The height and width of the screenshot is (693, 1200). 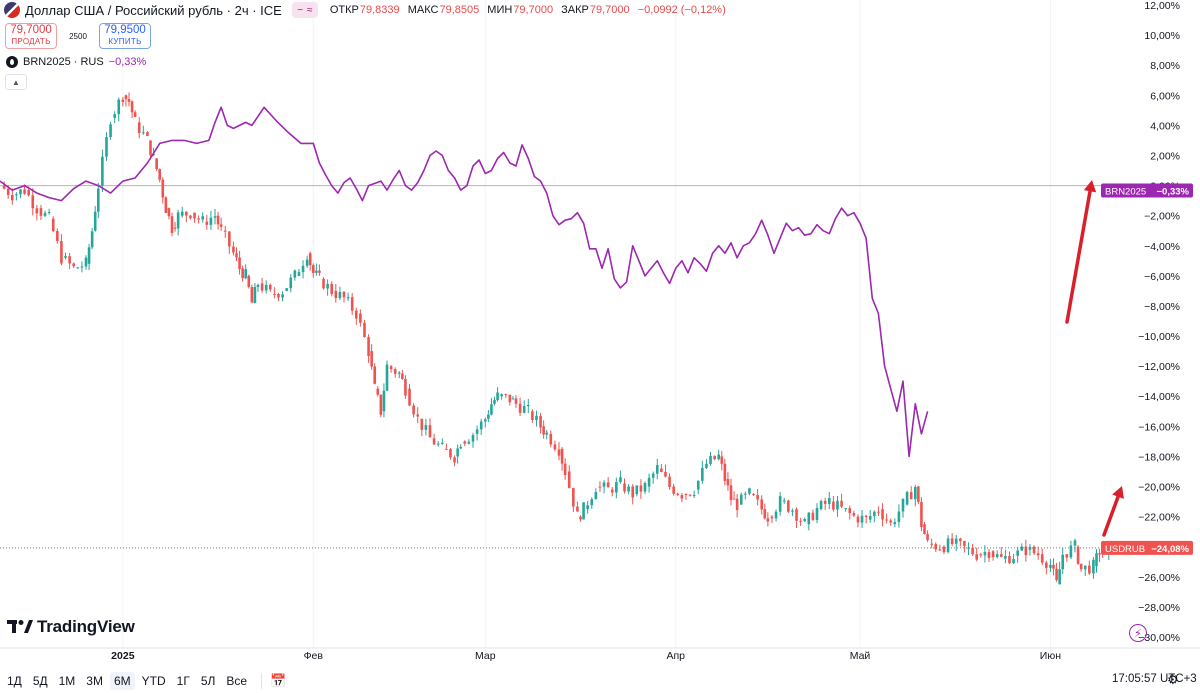 What do you see at coordinates (1173, 679) in the screenshot?
I see `gear-icon: ⚙` at bounding box center [1173, 679].